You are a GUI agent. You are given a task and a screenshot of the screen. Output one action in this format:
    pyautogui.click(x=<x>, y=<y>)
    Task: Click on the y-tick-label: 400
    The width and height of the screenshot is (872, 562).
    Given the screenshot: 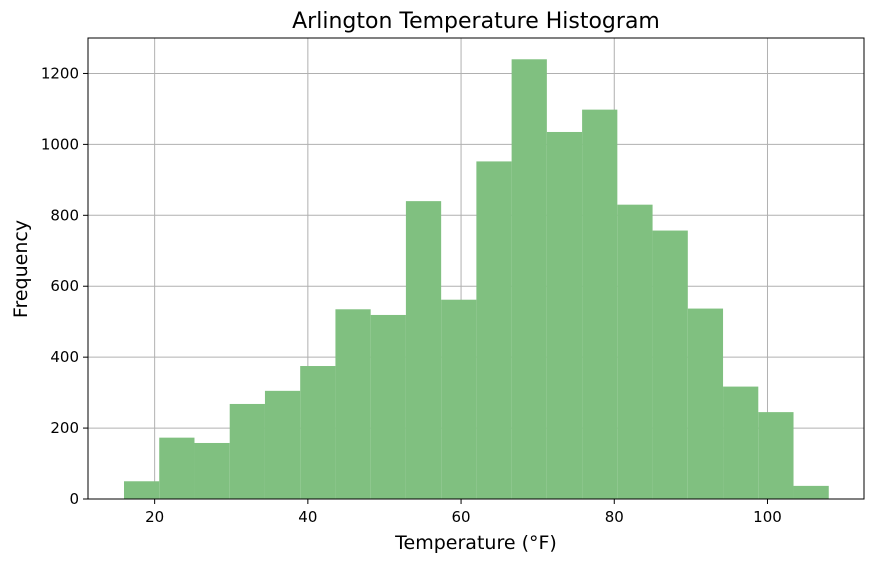 What is the action you would take?
    pyautogui.click(x=64, y=357)
    